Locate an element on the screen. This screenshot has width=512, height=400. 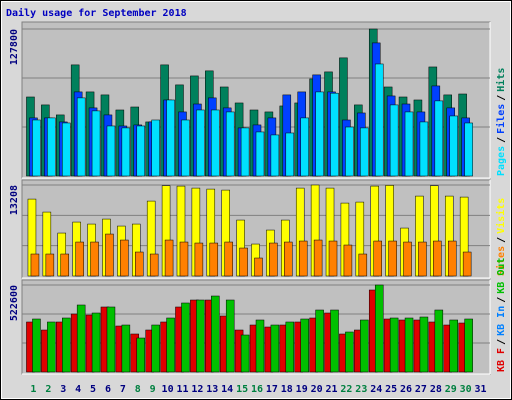
x-tick-label: 6 is located at coordinates (108, 389).